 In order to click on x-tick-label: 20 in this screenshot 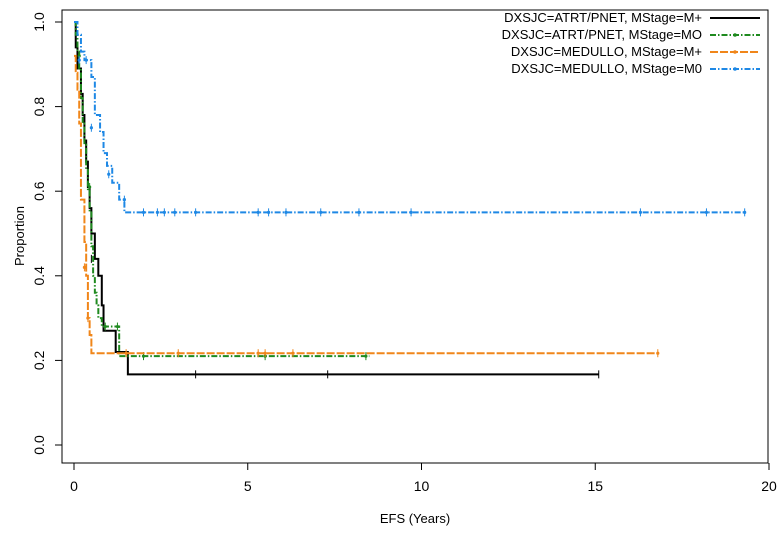, I will do `click(769, 486)`.